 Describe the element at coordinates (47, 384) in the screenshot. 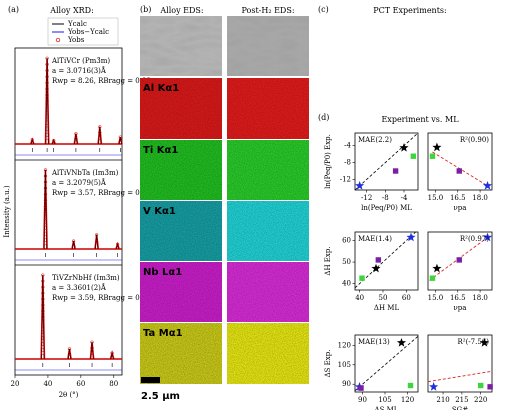

I see `x-tick-label: 40` at that location.